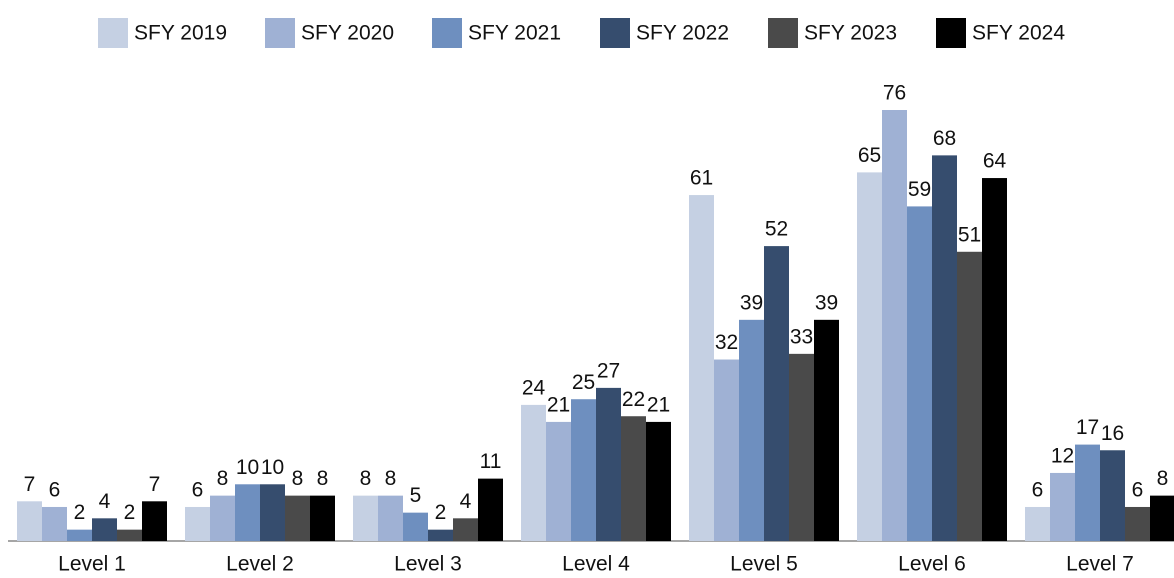  What do you see at coordinates (776, 229) in the screenshot?
I see `data-label: 52` at bounding box center [776, 229].